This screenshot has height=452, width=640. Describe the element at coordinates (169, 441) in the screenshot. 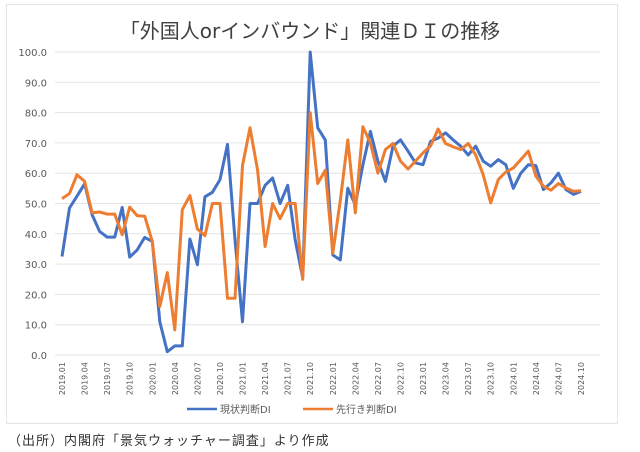

I see `source-note: （出所）内閣府「景気ウォッチャー調査」より作成` at that location.